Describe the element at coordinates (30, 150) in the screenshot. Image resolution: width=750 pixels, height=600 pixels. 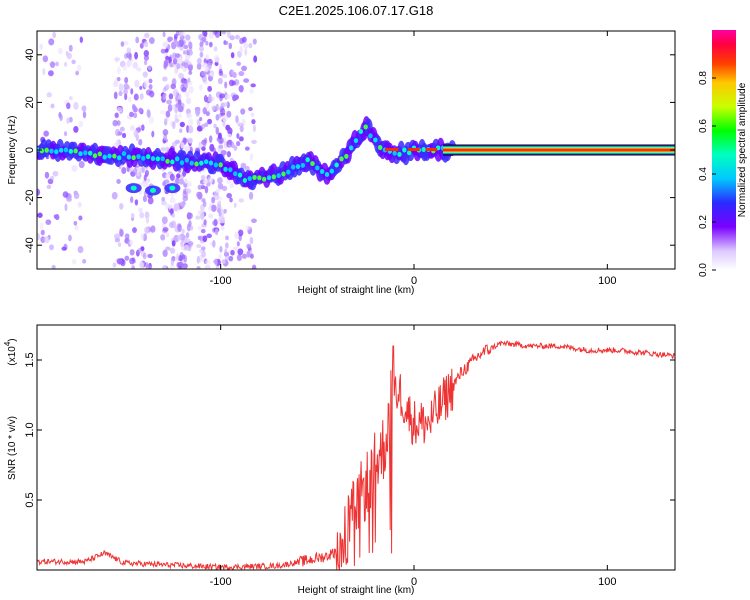
I see `spectrogram-ytick-label: 0` at that location.